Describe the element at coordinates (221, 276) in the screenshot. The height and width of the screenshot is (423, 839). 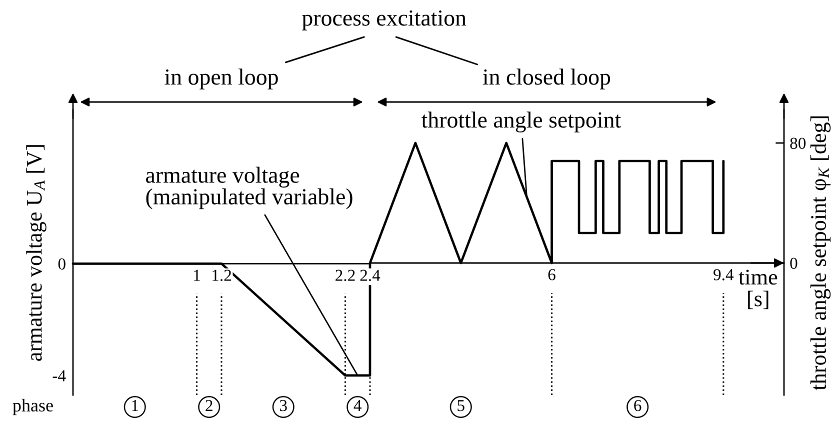
I see `x-tick-label: 1.2` at that location.